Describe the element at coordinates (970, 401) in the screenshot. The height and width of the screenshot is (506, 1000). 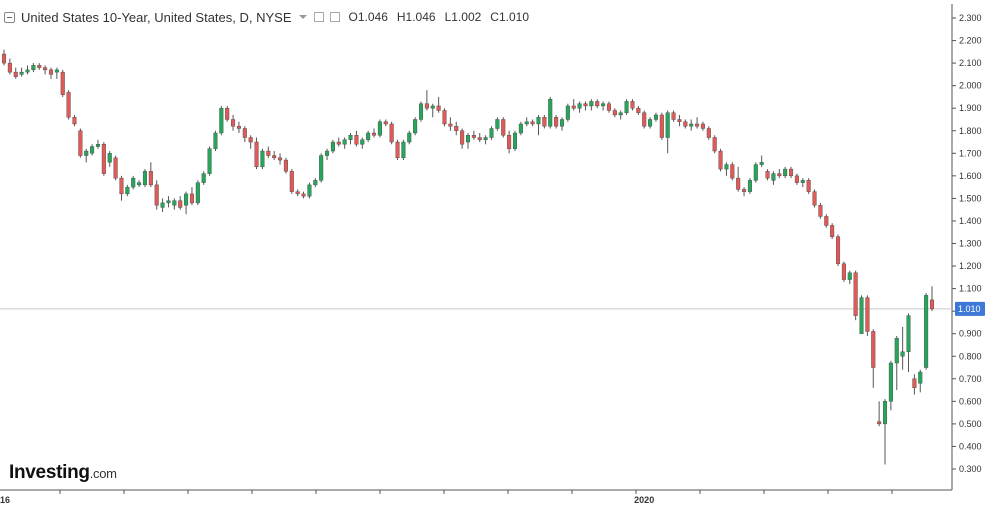
I see `y-tick-label: 0.600` at that location.